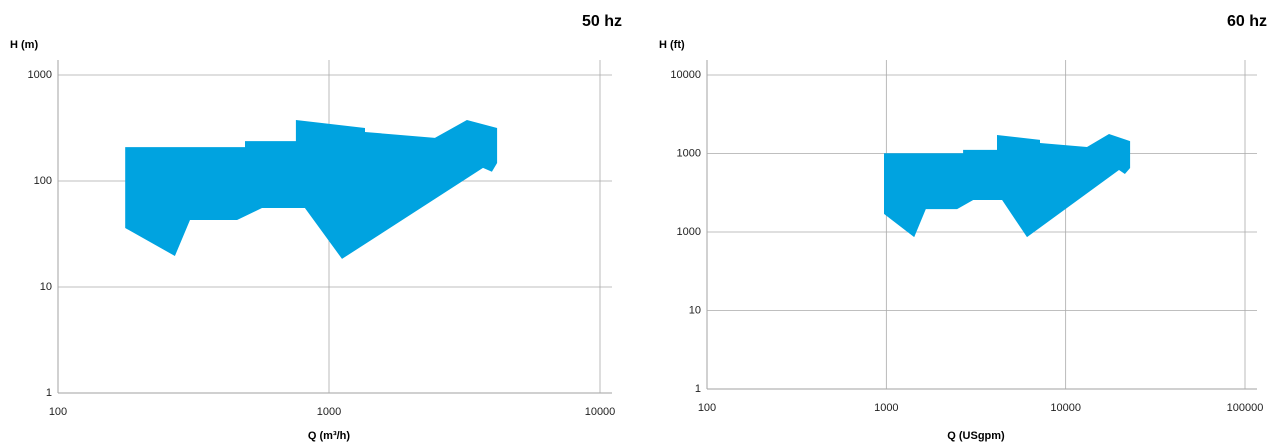 The height and width of the screenshot is (446, 1277). What do you see at coordinates (329, 436) in the screenshot?
I see `x-axis-label: Q (m³/h)` at bounding box center [329, 436].